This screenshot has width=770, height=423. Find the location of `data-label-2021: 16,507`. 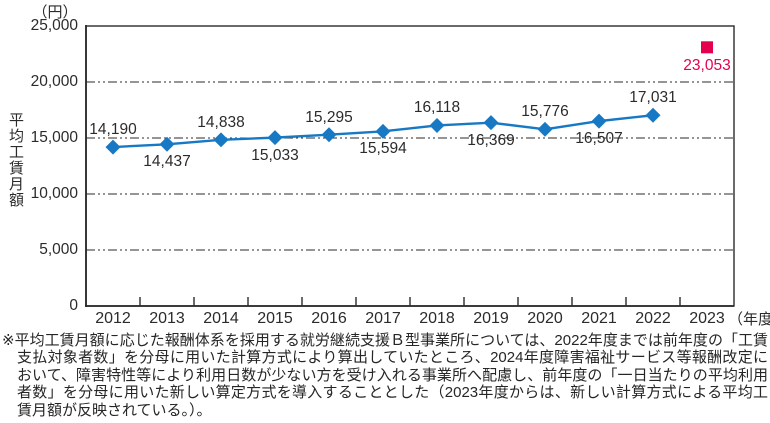

data-label-2021: 16,507 is located at coordinates (599, 139).